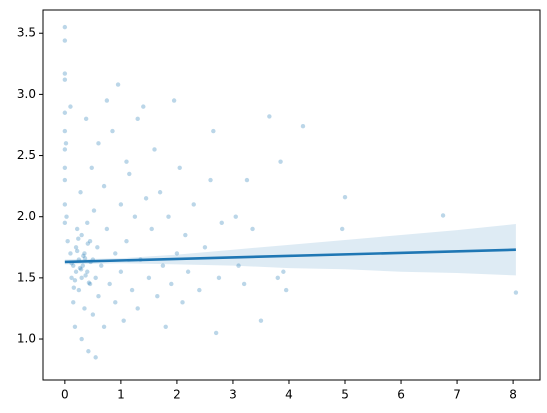 The width and height of the screenshot is (547, 413). I want to click on y-tick-label: 2.0, so click(26, 216).